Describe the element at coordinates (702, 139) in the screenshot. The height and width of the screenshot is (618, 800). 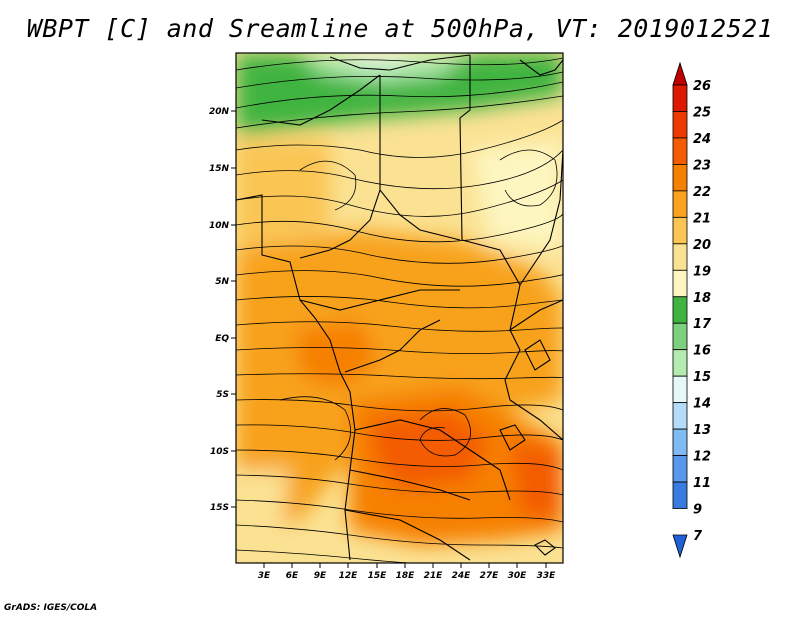
I see `colorbar-label: 24` at that location.